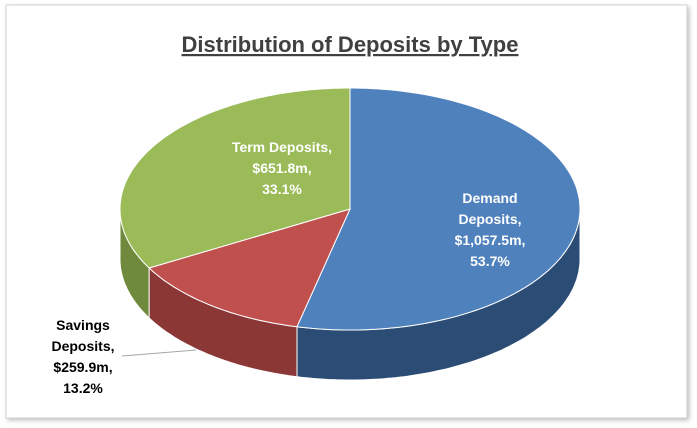 The image size is (697, 428). I want to click on label-value: $1,057.5m, so click(488, 240).